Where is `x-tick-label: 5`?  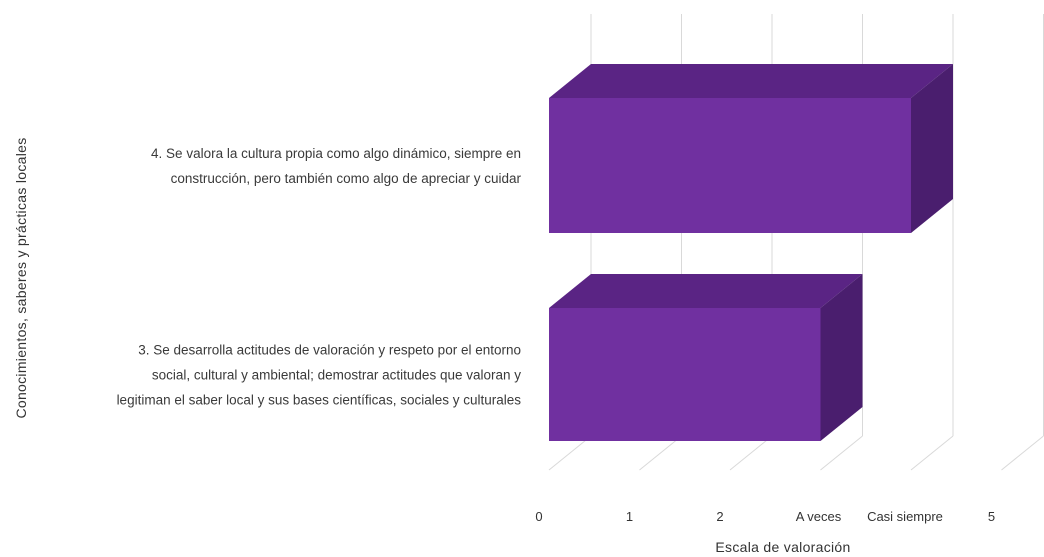
x-tick-label: 5 is located at coordinates (991, 516).